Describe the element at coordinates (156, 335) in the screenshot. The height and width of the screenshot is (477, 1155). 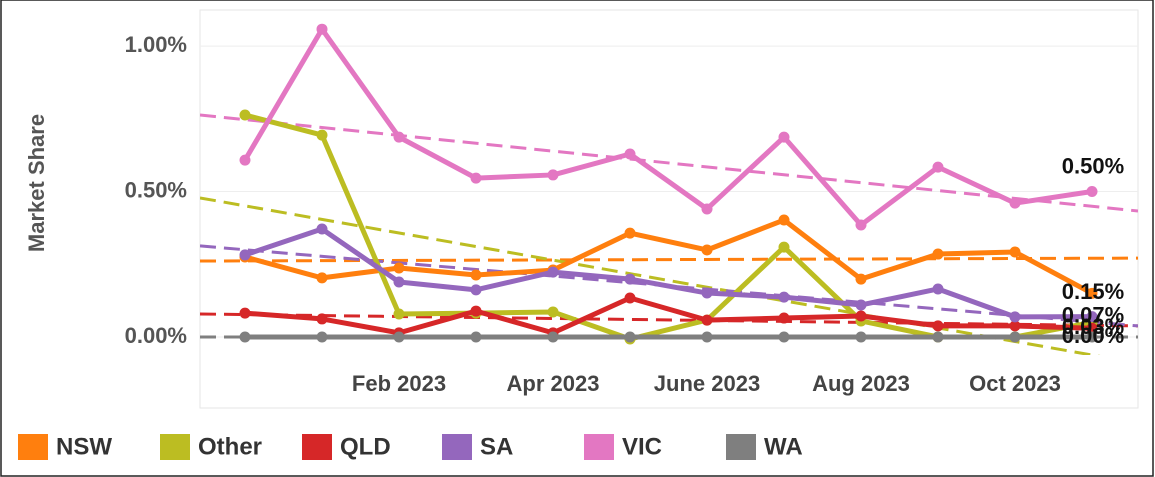
I see `y-tick-label: 0.00%` at that location.